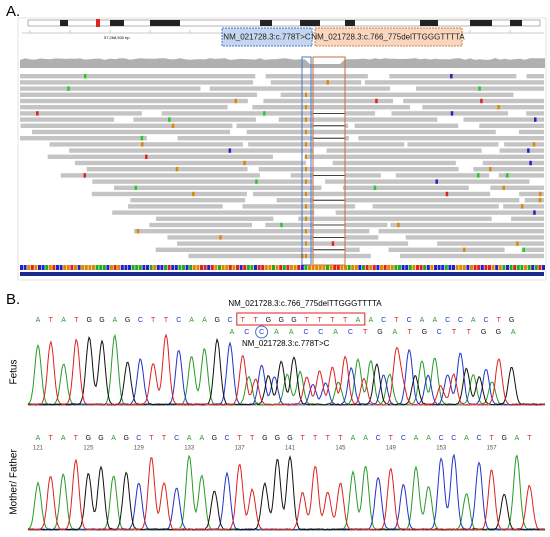 The height and width of the screenshot is (537, 550). What do you see at coordinates (391, 449) in the screenshot?
I see `position-number: 149` at bounding box center [391, 449].